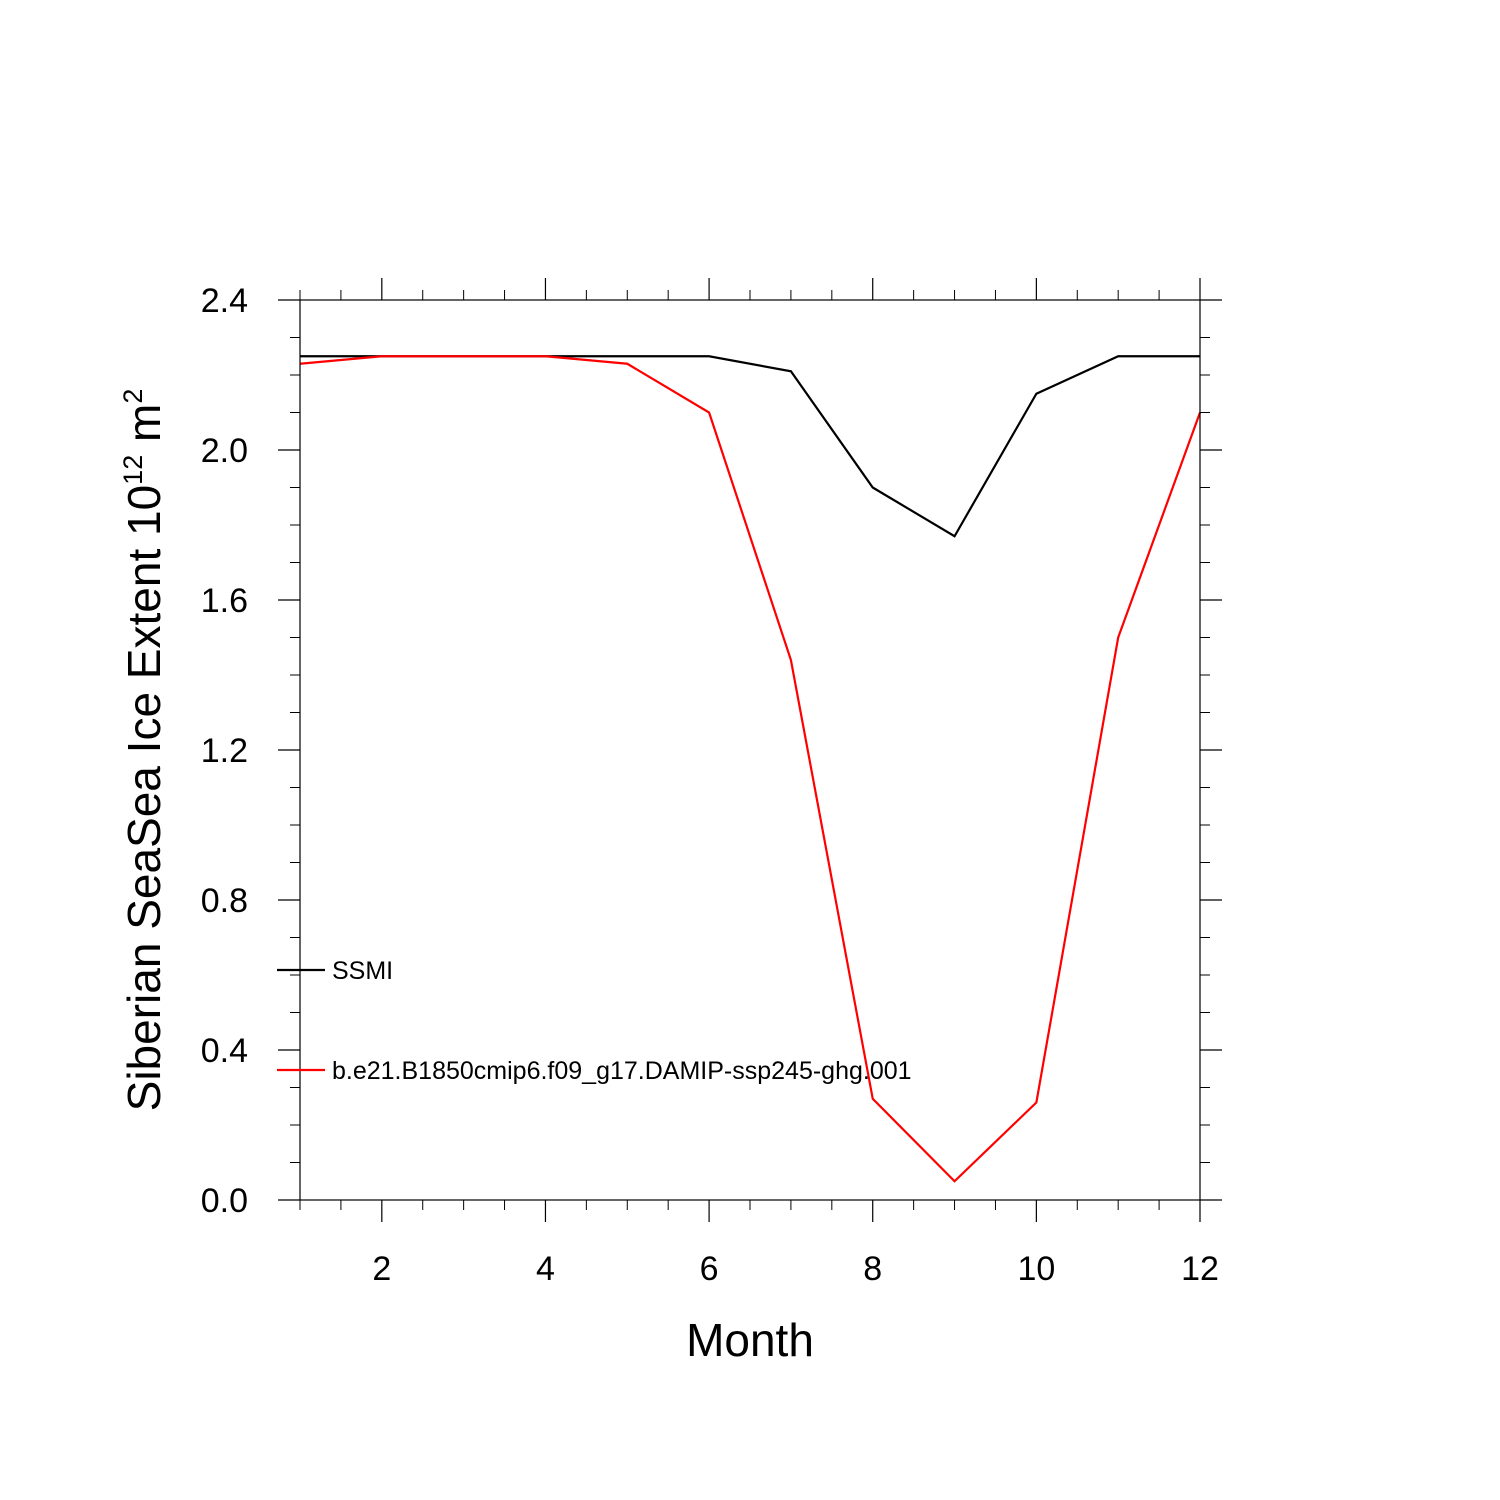  What do you see at coordinates (144, 798) in the screenshot?
I see `y-axis-title-main: Siberian SeaSea Ice Extent 10` at bounding box center [144, 798].